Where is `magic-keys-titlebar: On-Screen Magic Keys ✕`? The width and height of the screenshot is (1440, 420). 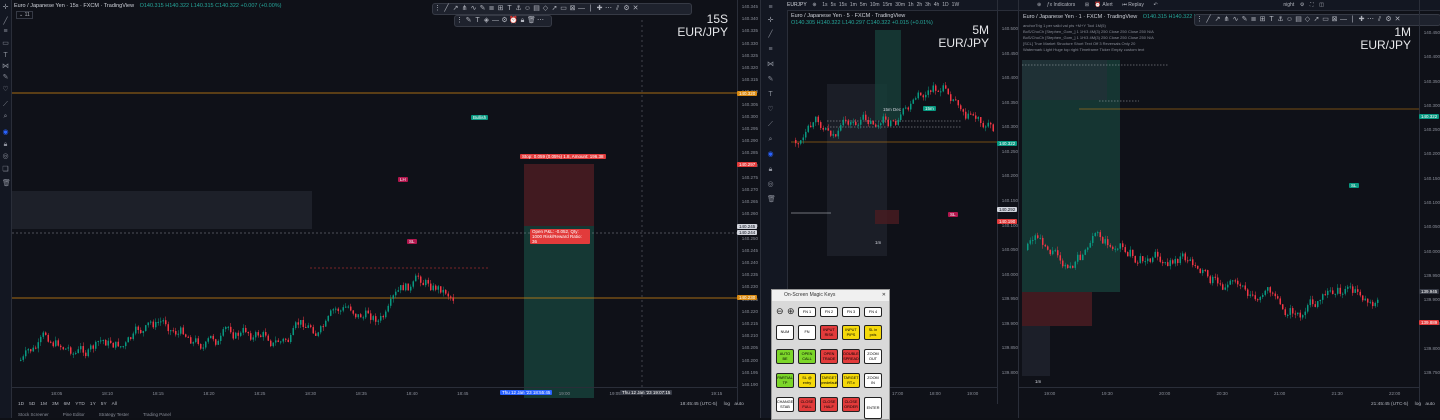 magic-keys-titlebar: On-Screen Magic Keys ✕ is located at coordinates (830, 295).